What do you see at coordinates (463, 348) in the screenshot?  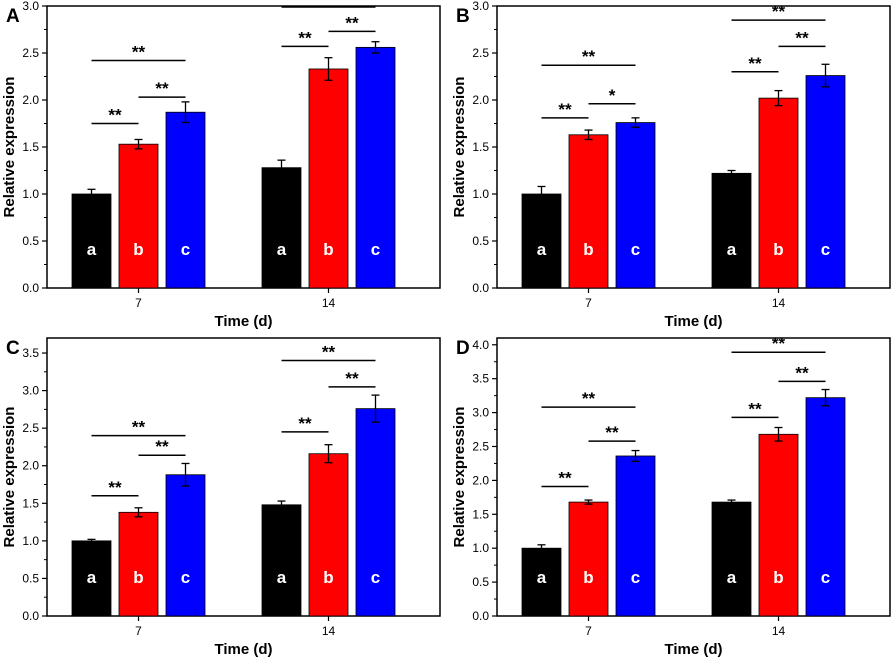 I see `panel-letter: D` at bounding box center [463, 348].